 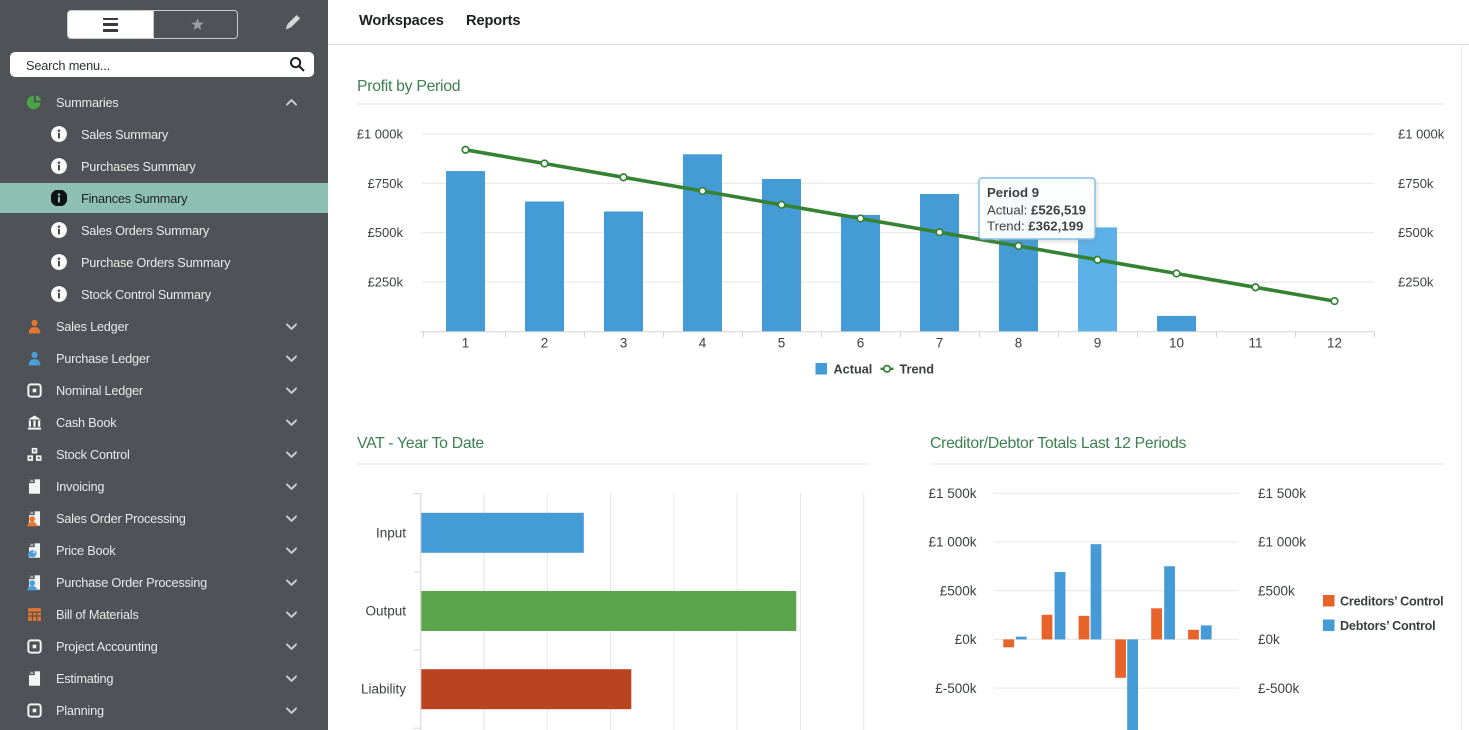 I want to click on svg-text: 10, so click(x=1176, y=343).